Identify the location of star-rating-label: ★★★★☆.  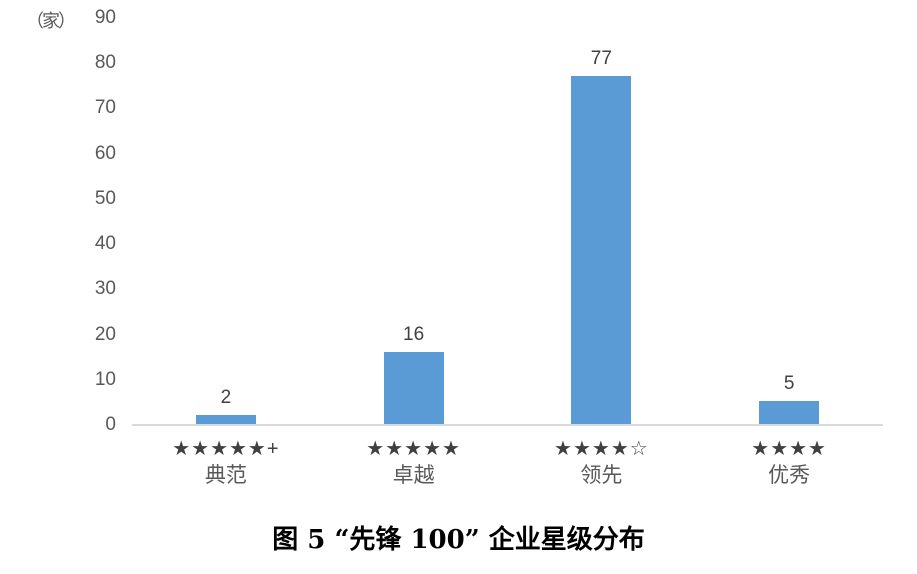
(601, 449).